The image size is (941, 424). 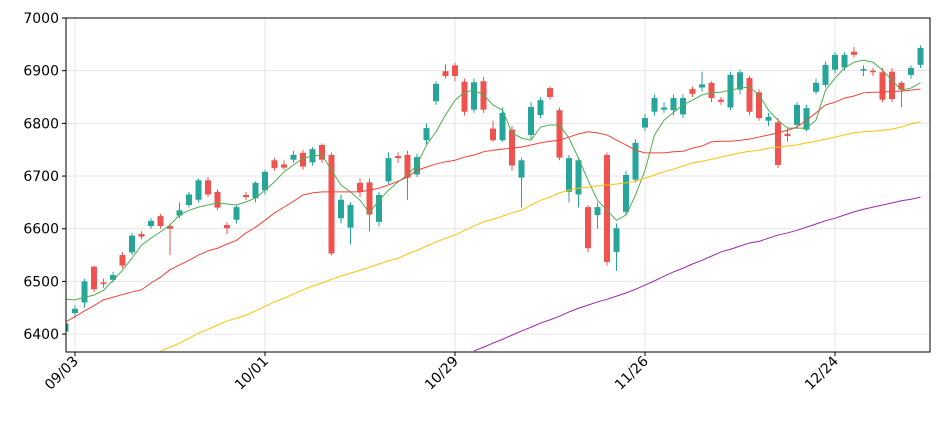 I want to click on y-tick-label: 6700, so click(x=41, y=177).